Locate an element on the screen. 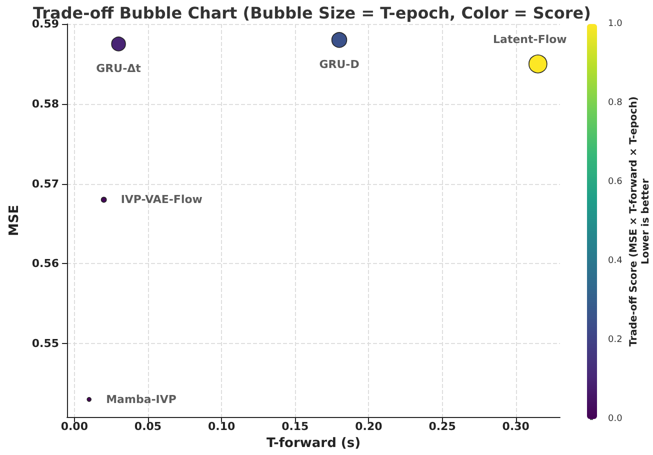 This screenshot has width=653, height=455. color-bar-label: 0.8 is located at coordinates (615, 103).